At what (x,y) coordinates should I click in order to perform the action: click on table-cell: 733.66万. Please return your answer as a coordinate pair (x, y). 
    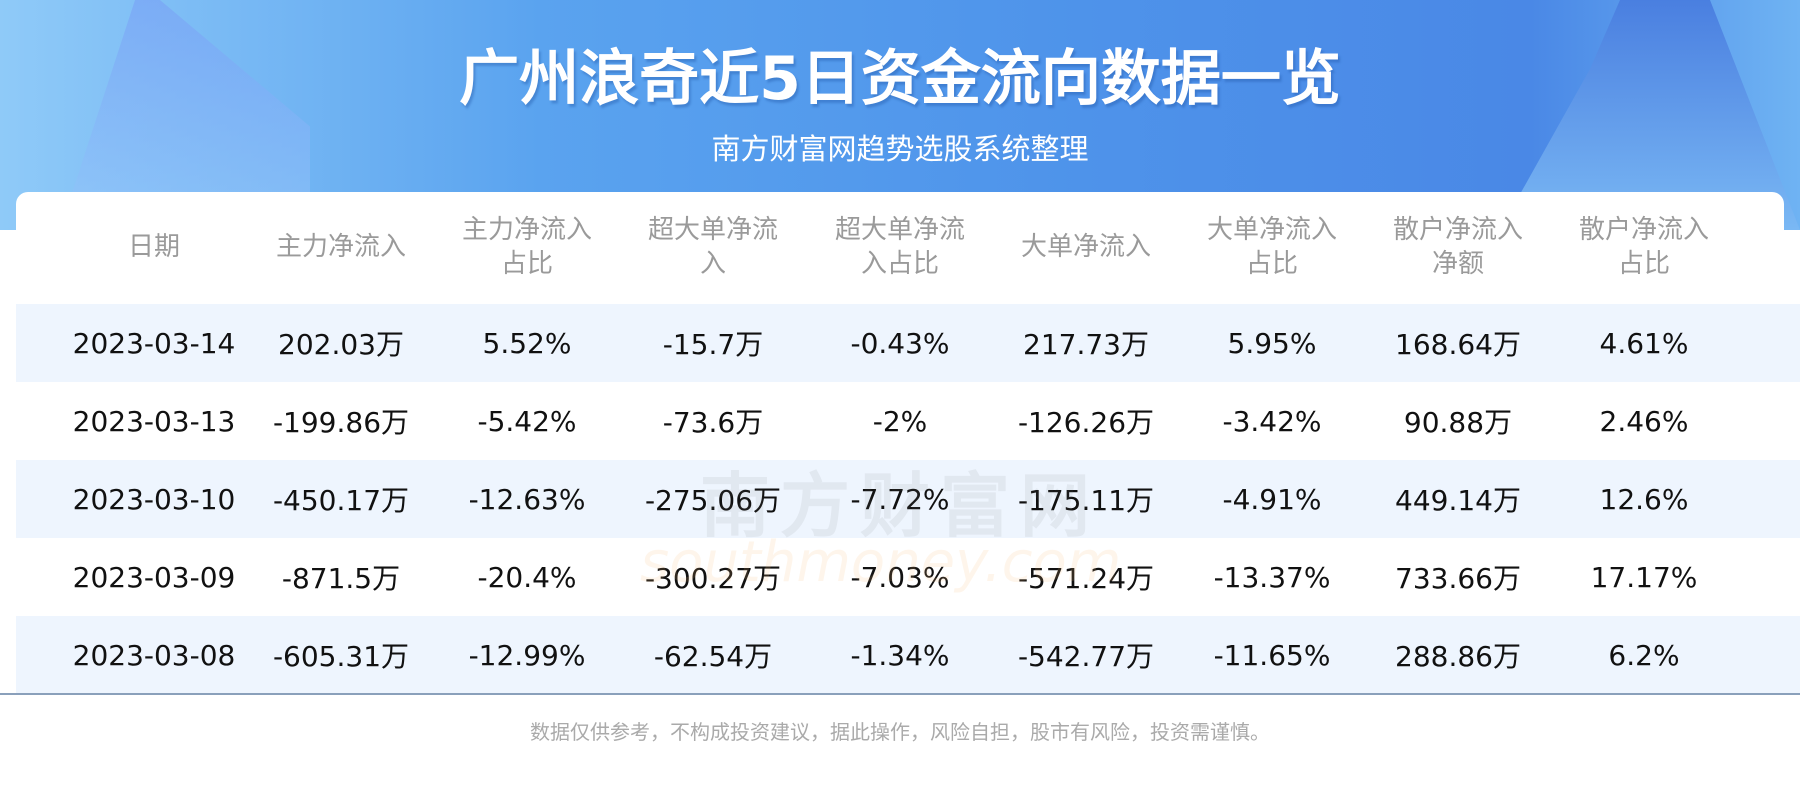
    Looking at the image, I should click on (1458, 578).